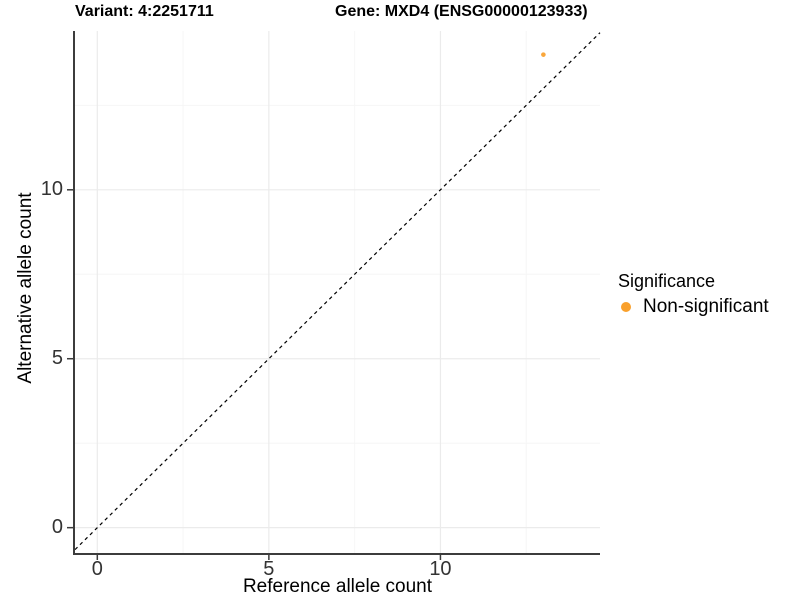 The image size is (800, 600). What do you see at coordinates (440, 569) in the screenshot?
I see `x-tick-label: 10` at bounding box center [440, 569].